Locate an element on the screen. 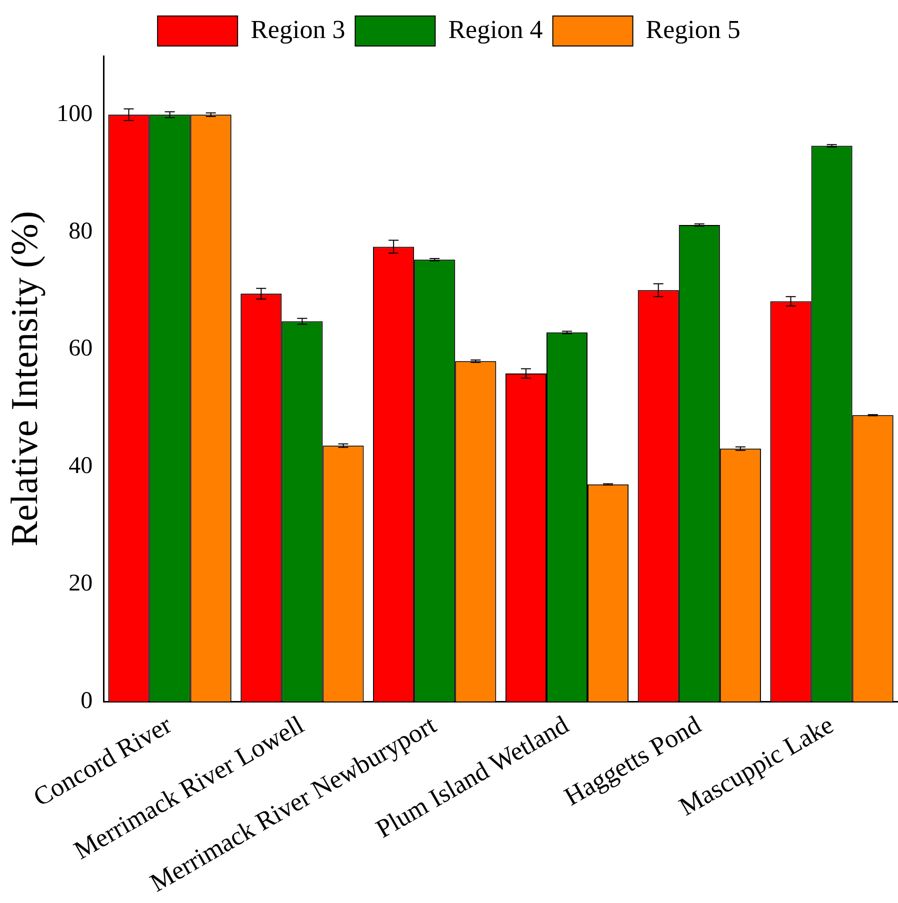 The height and width of the screenshot is (903, 898). y-tick-label: 60 is located at coordinates (80, 349).